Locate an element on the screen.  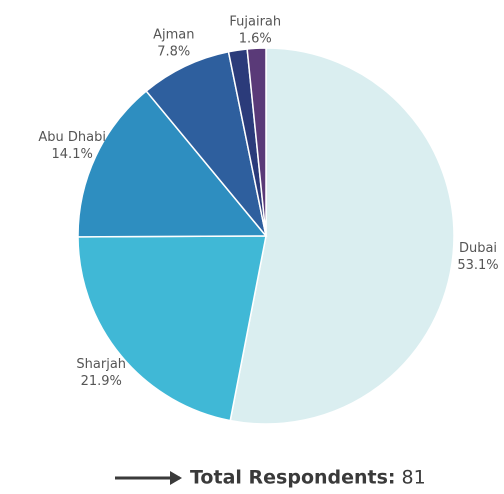
slice-value: 14.1% is located at coordinates (72, 154).